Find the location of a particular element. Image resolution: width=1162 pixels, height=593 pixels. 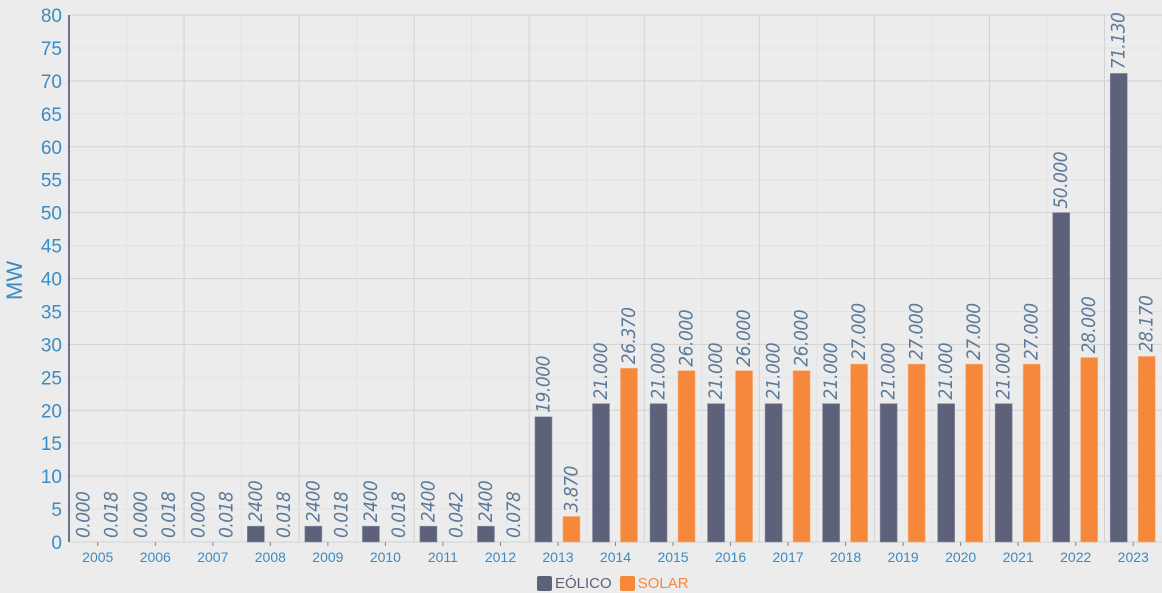

x-tick-label: 2022 is located at coordinates (1075, 557).